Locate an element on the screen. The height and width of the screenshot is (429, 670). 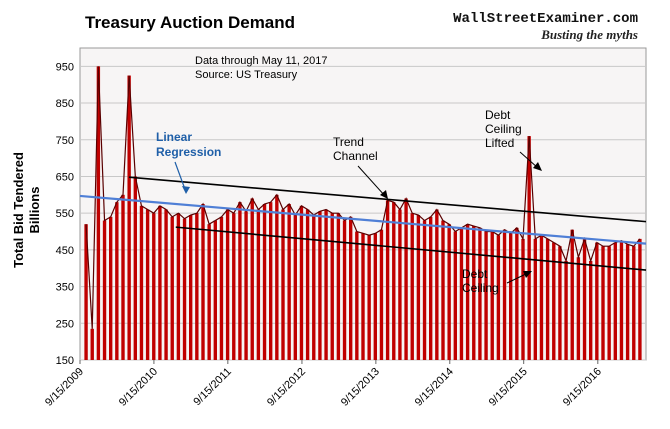
brand-tagline: Busting the myths is located at coordinates (589, 34).